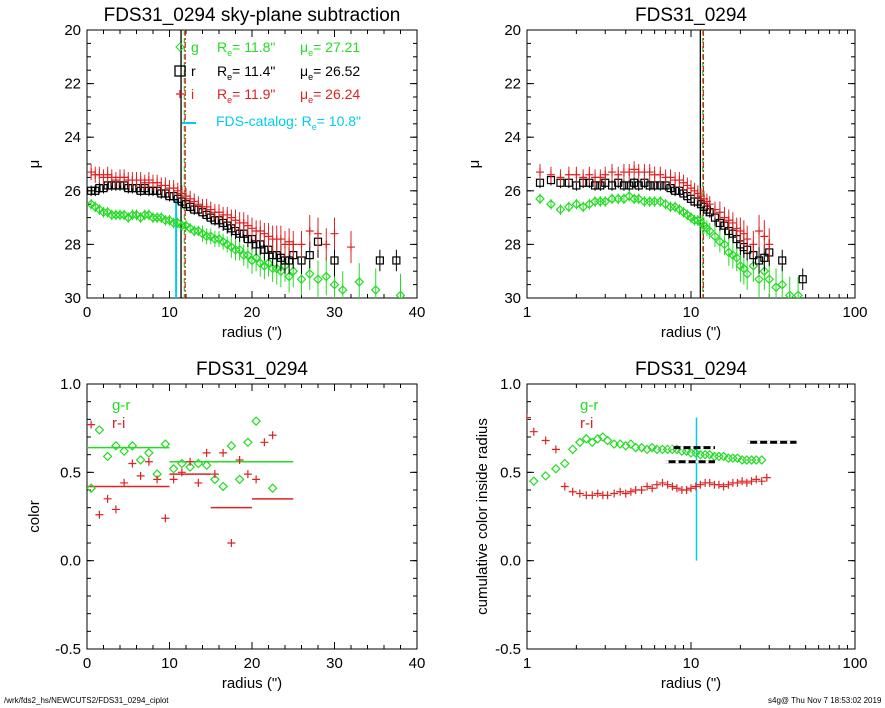  What do you see at coordinates (330, 48) in the screenshot?
I see `legend-mu-text: μe= 27.21` at bounding box center [330, 48].